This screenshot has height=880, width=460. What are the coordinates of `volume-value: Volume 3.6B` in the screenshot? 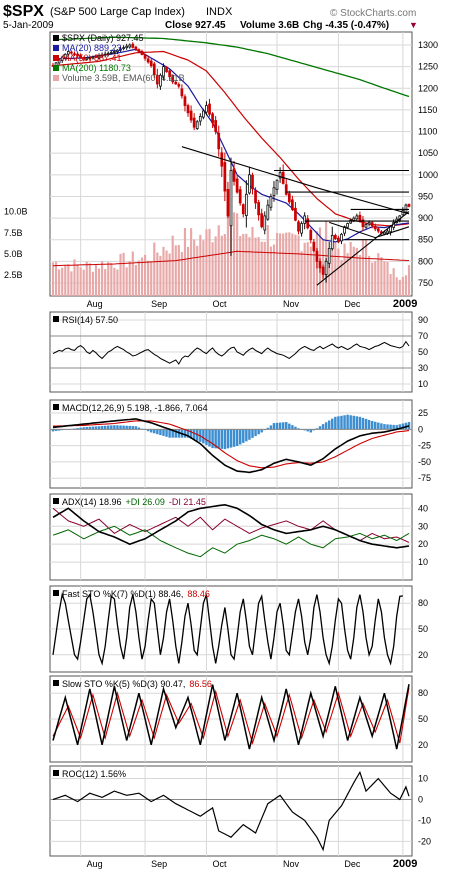 It's located at (269, 25).